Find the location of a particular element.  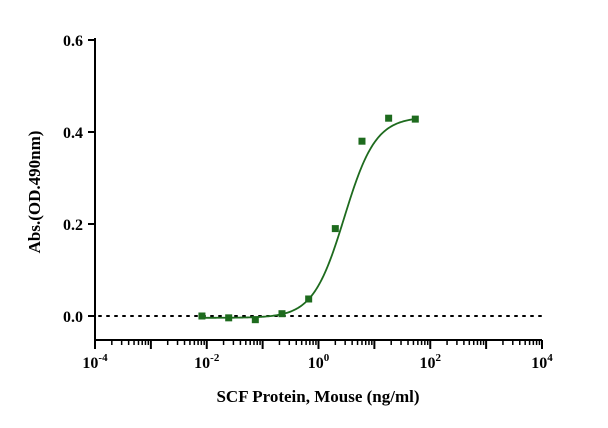

x-ticks: 10⁻⁴ 10⁻² 10⁰ 10² 10⁴ is located at coordinates (317, 356).